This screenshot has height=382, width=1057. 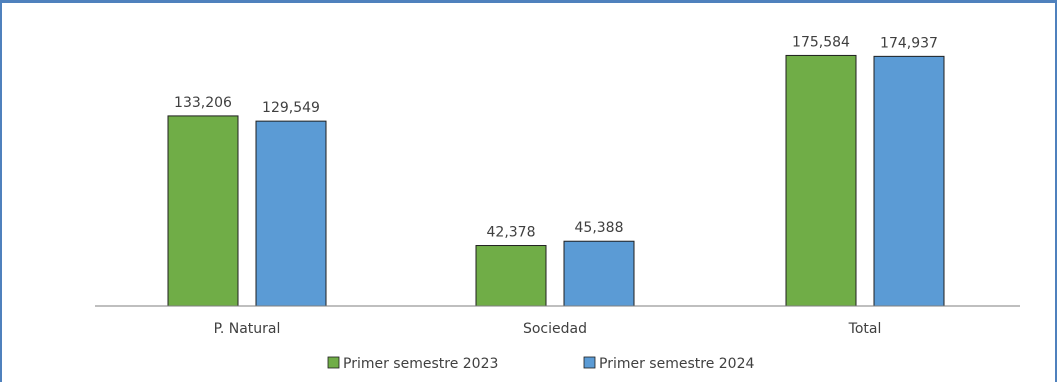 What do you see at coordinates (203, 103) in the screenshot?
I see `value-label: 133,206` at bounding box center [203, 103].